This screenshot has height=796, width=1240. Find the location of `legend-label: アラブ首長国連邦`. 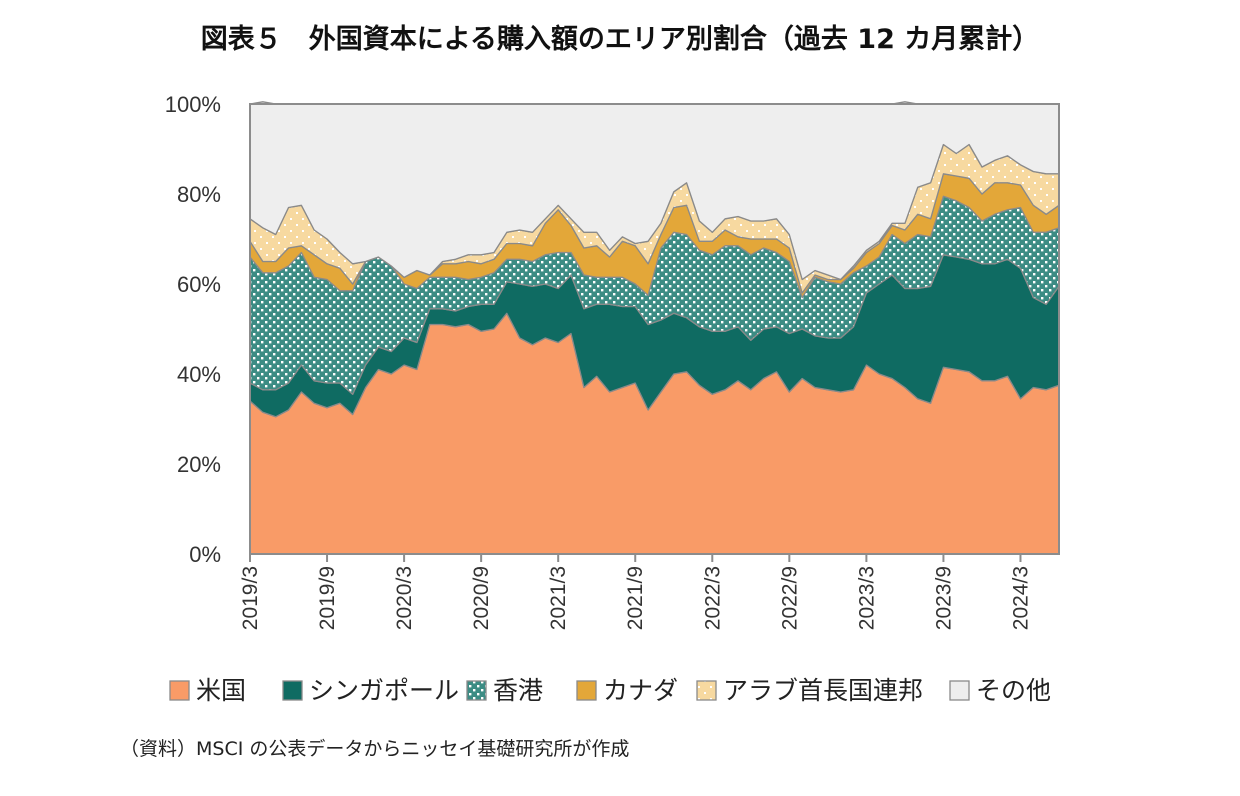

legend-label: アラブ首長国連邦 is located at coordinates (823, 690).